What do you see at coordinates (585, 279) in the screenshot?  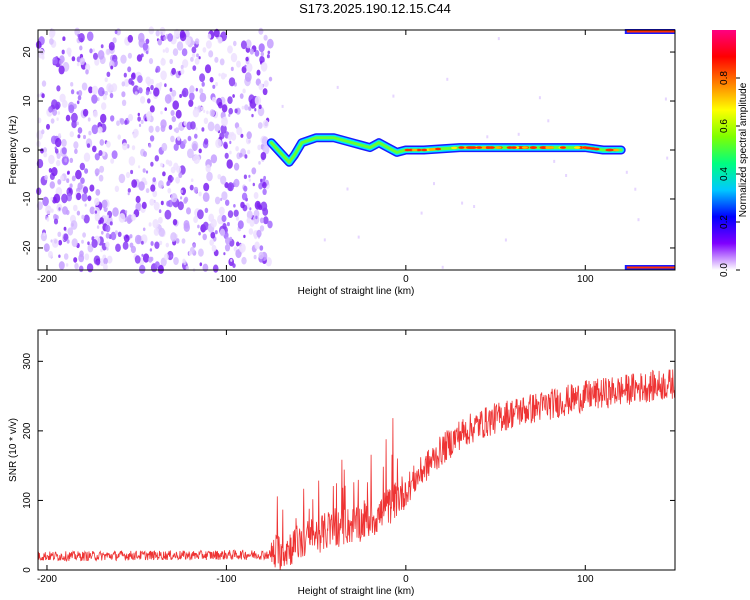 I see `x-tick-label: 100` at bounding box center [585, 279].